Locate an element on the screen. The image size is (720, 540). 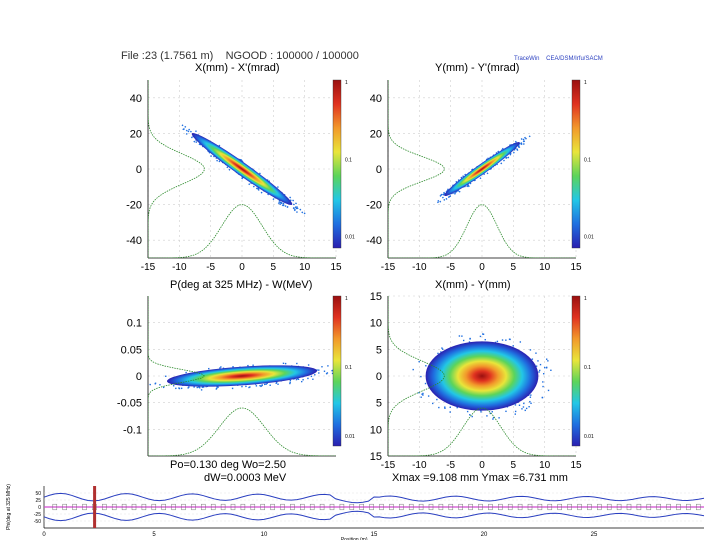
y-tick-label: -40 is located at coordinates (134, 241).